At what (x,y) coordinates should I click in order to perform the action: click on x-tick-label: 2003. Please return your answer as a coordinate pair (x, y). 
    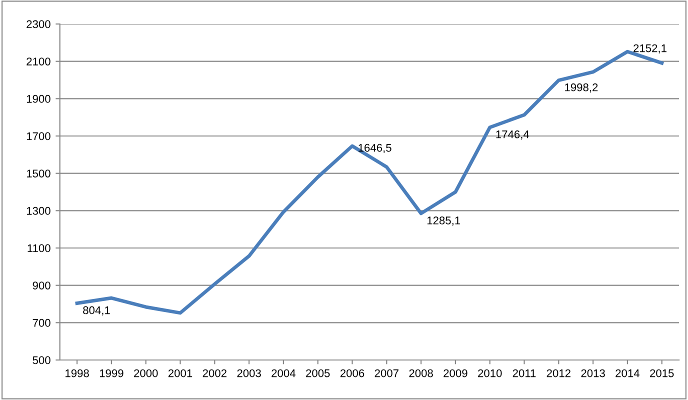
    Looking at the image, I should click on (249, 373).